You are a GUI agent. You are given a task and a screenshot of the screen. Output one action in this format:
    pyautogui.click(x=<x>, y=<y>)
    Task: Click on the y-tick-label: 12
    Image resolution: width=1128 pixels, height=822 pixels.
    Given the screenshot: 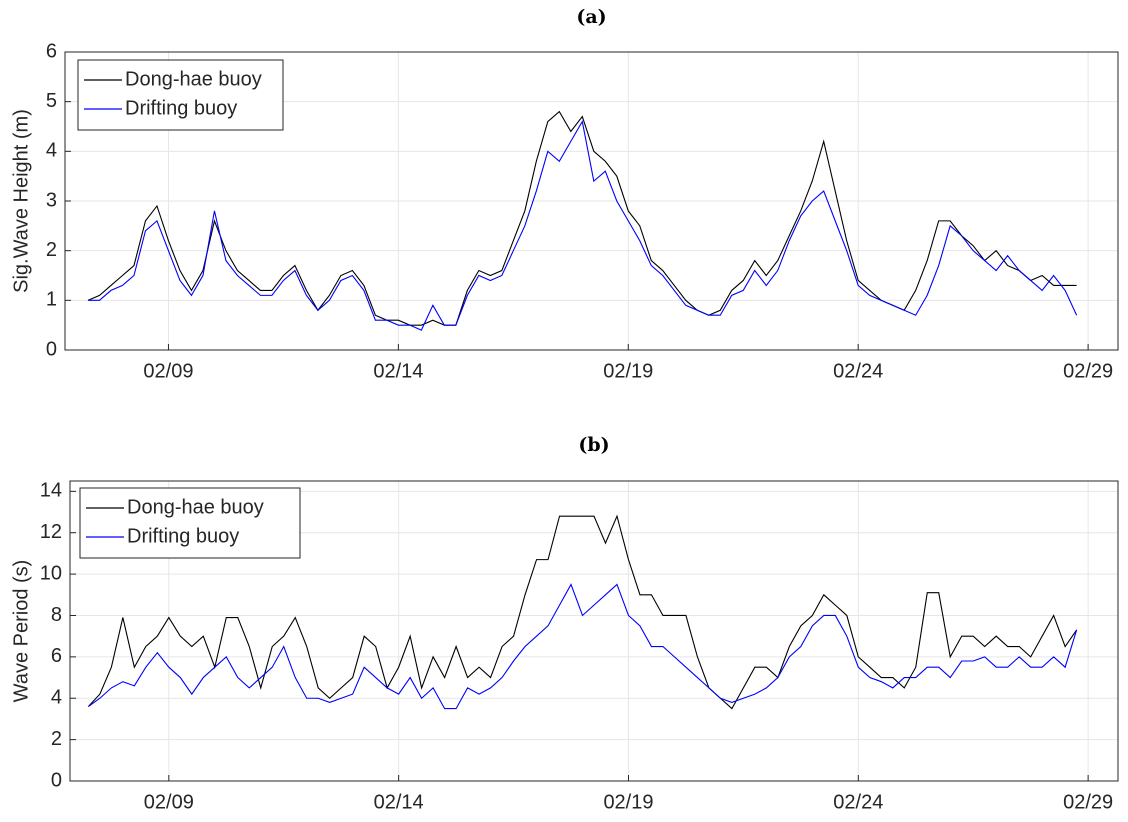 What is the action you would take?
    pyautogui.click(x=51, y=532)
    